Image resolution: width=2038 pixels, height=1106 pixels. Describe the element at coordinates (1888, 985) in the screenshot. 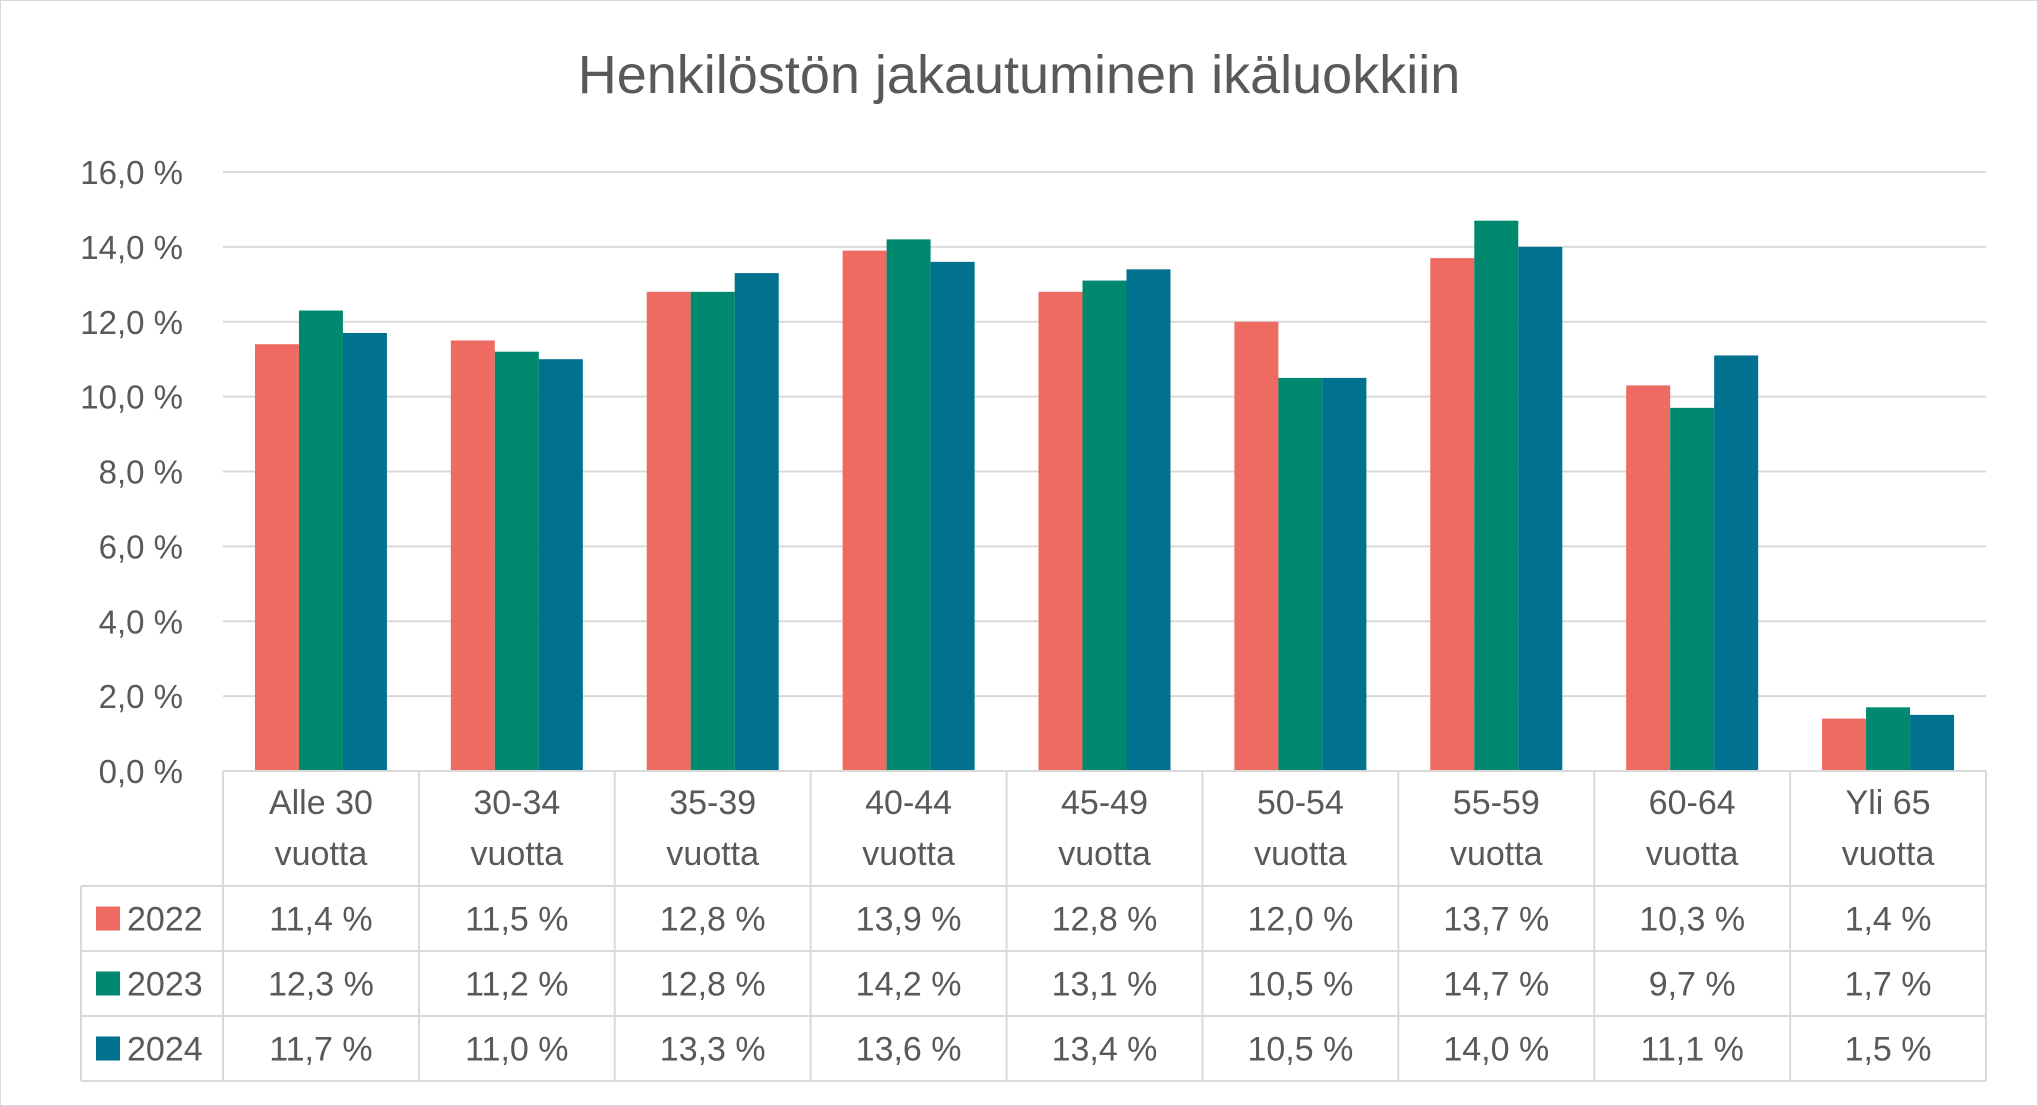

I see `data-label: 1,7 %` at that location.